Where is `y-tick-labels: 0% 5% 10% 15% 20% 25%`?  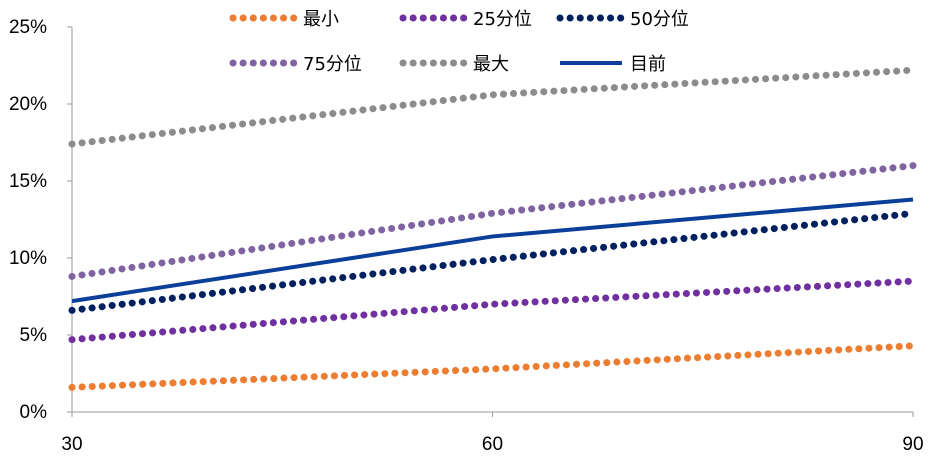
y-tick-labels: 0% 5% 10% 15% 20% 25% is located at coordinates (40, 220).